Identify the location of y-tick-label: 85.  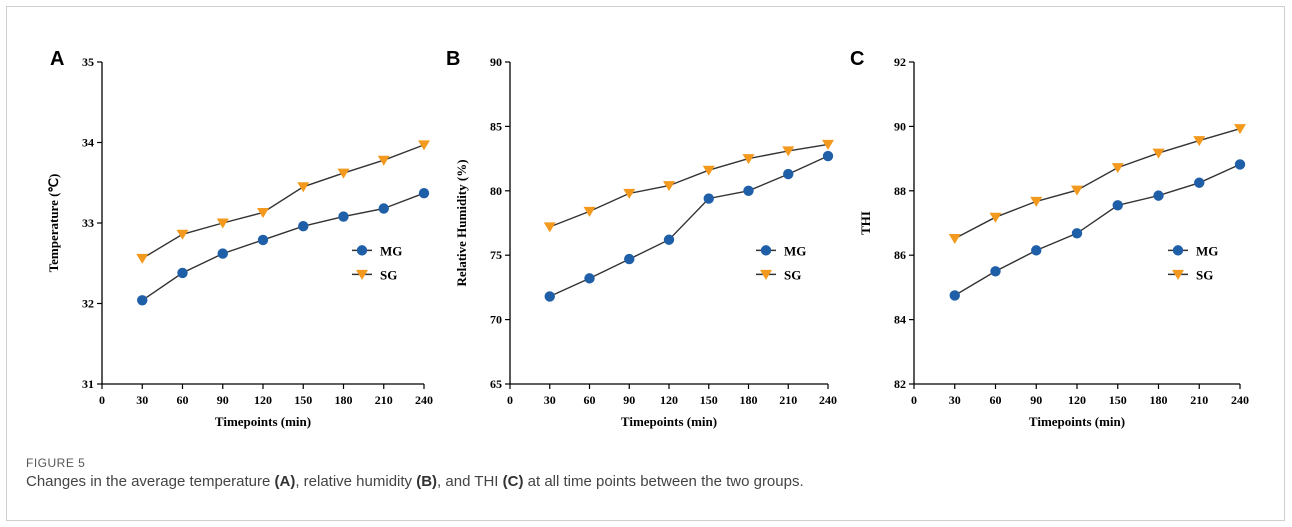
(496, 126).